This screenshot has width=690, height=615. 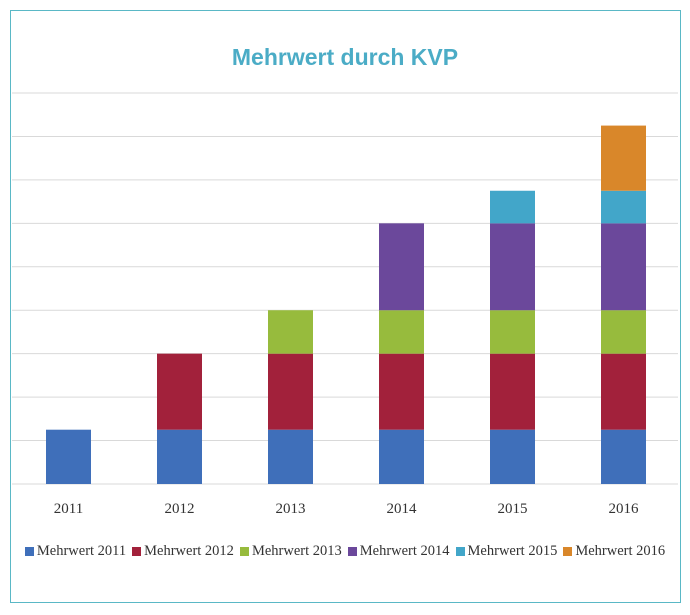 I want to click on legend-item: Mehrwert 2011, so click(x=75, y=551).